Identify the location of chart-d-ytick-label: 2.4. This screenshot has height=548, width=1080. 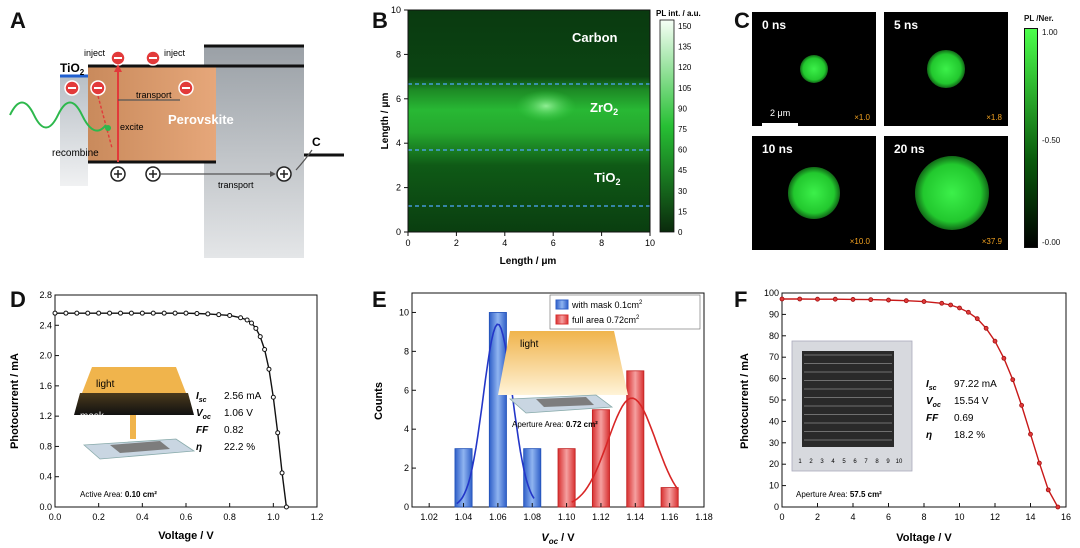
(45, 325).